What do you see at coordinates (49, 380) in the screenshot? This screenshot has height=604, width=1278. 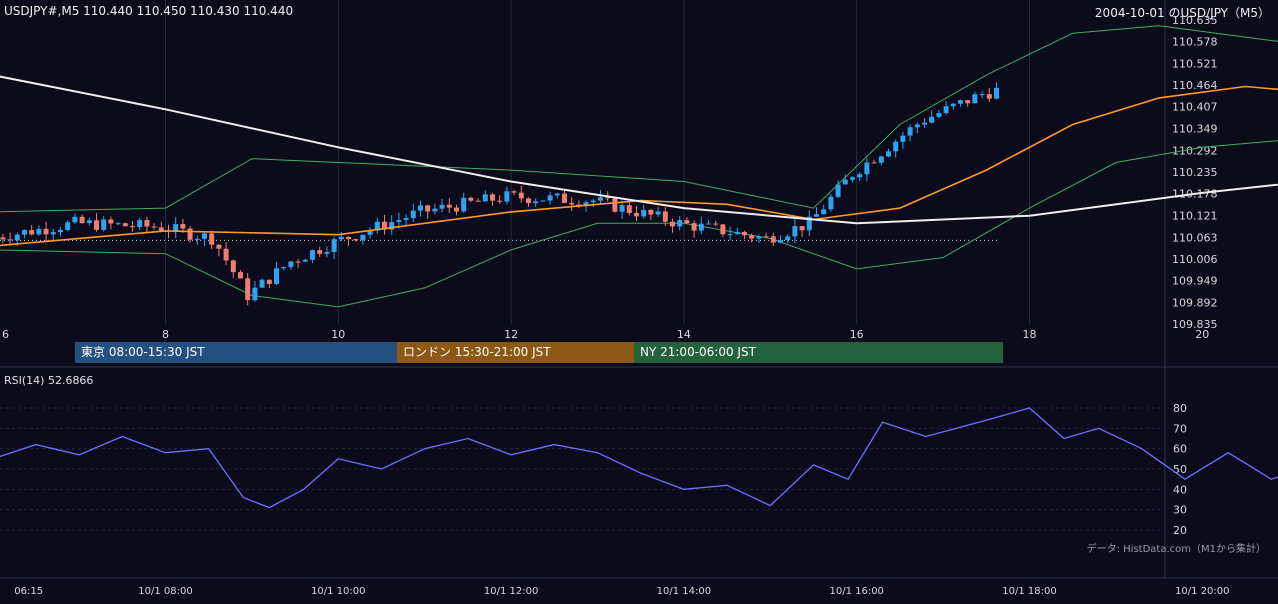 I see `rsi-label: RSI(14) 52.6866` at bounding box center [49, 380].